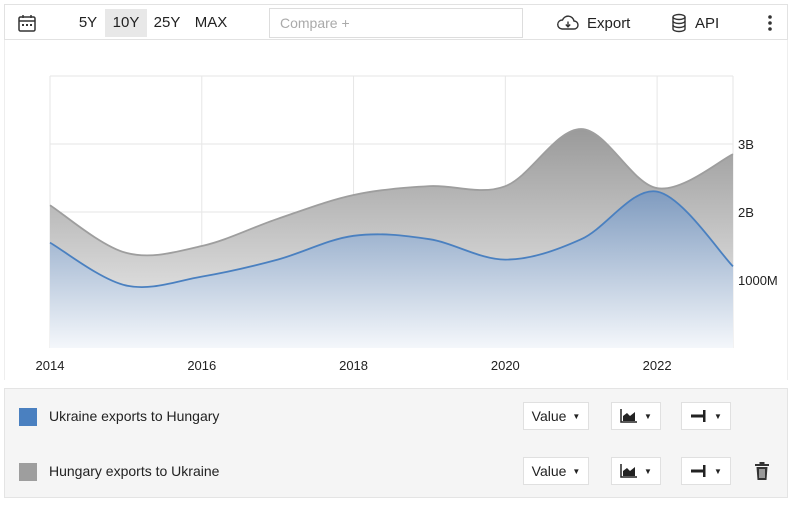 This screenshot has width=800, height=512. I want to click on y-tick-label: 2B, so click(746, 212).